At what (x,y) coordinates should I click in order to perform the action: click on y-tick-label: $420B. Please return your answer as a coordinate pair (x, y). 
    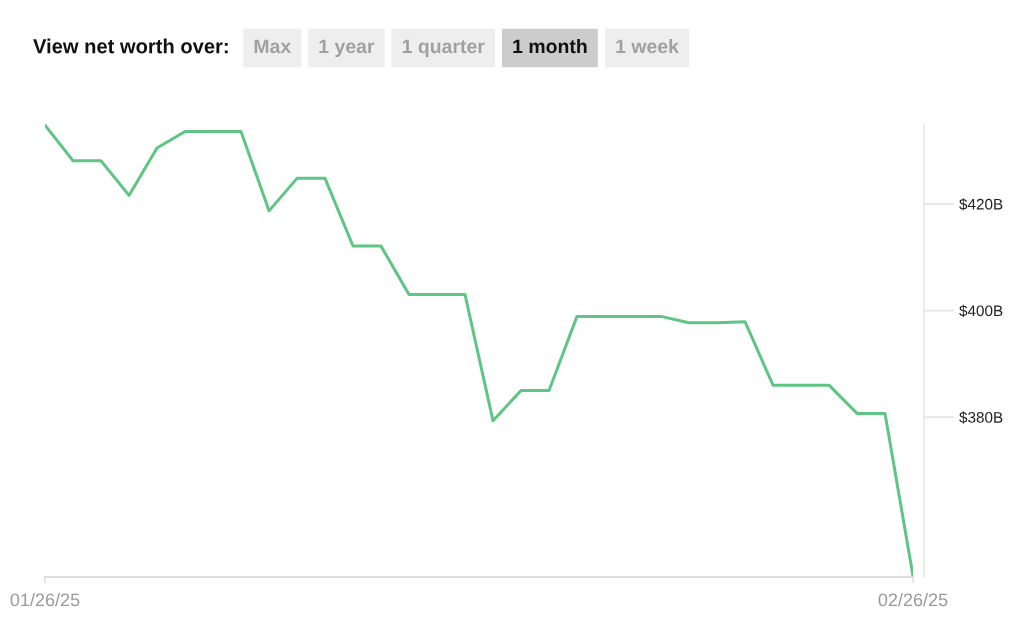
    Looking at the image, I should click on (981, 204).